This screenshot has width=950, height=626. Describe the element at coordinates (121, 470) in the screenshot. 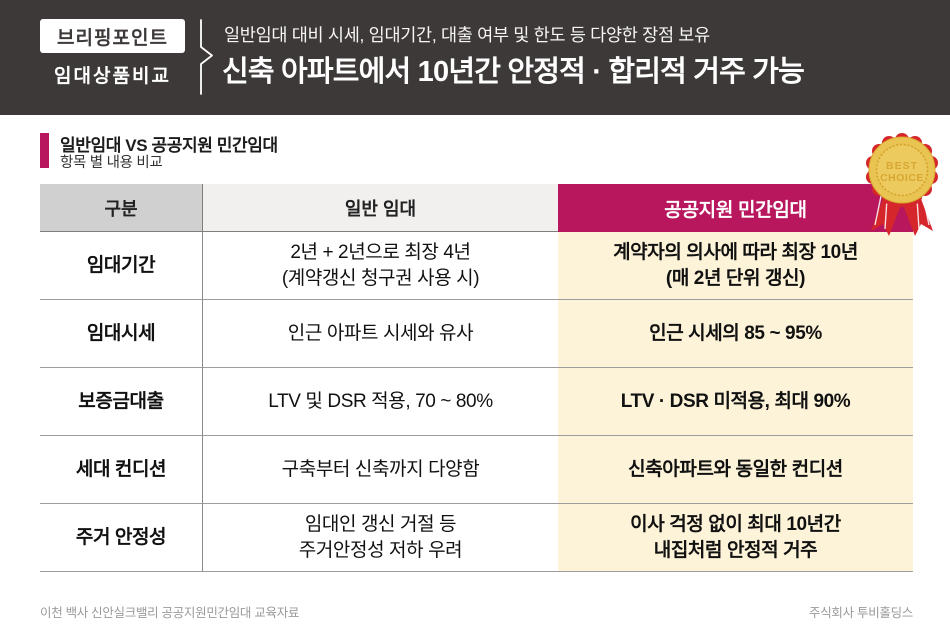

I see `row-label-unit-condition: 세대 컨디션` at that location.